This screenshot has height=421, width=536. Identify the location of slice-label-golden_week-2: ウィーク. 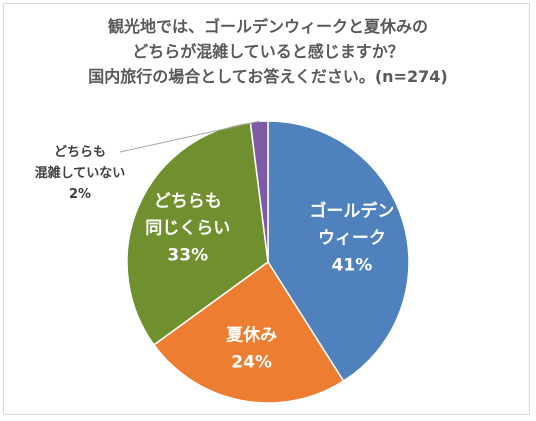
(352, 239).